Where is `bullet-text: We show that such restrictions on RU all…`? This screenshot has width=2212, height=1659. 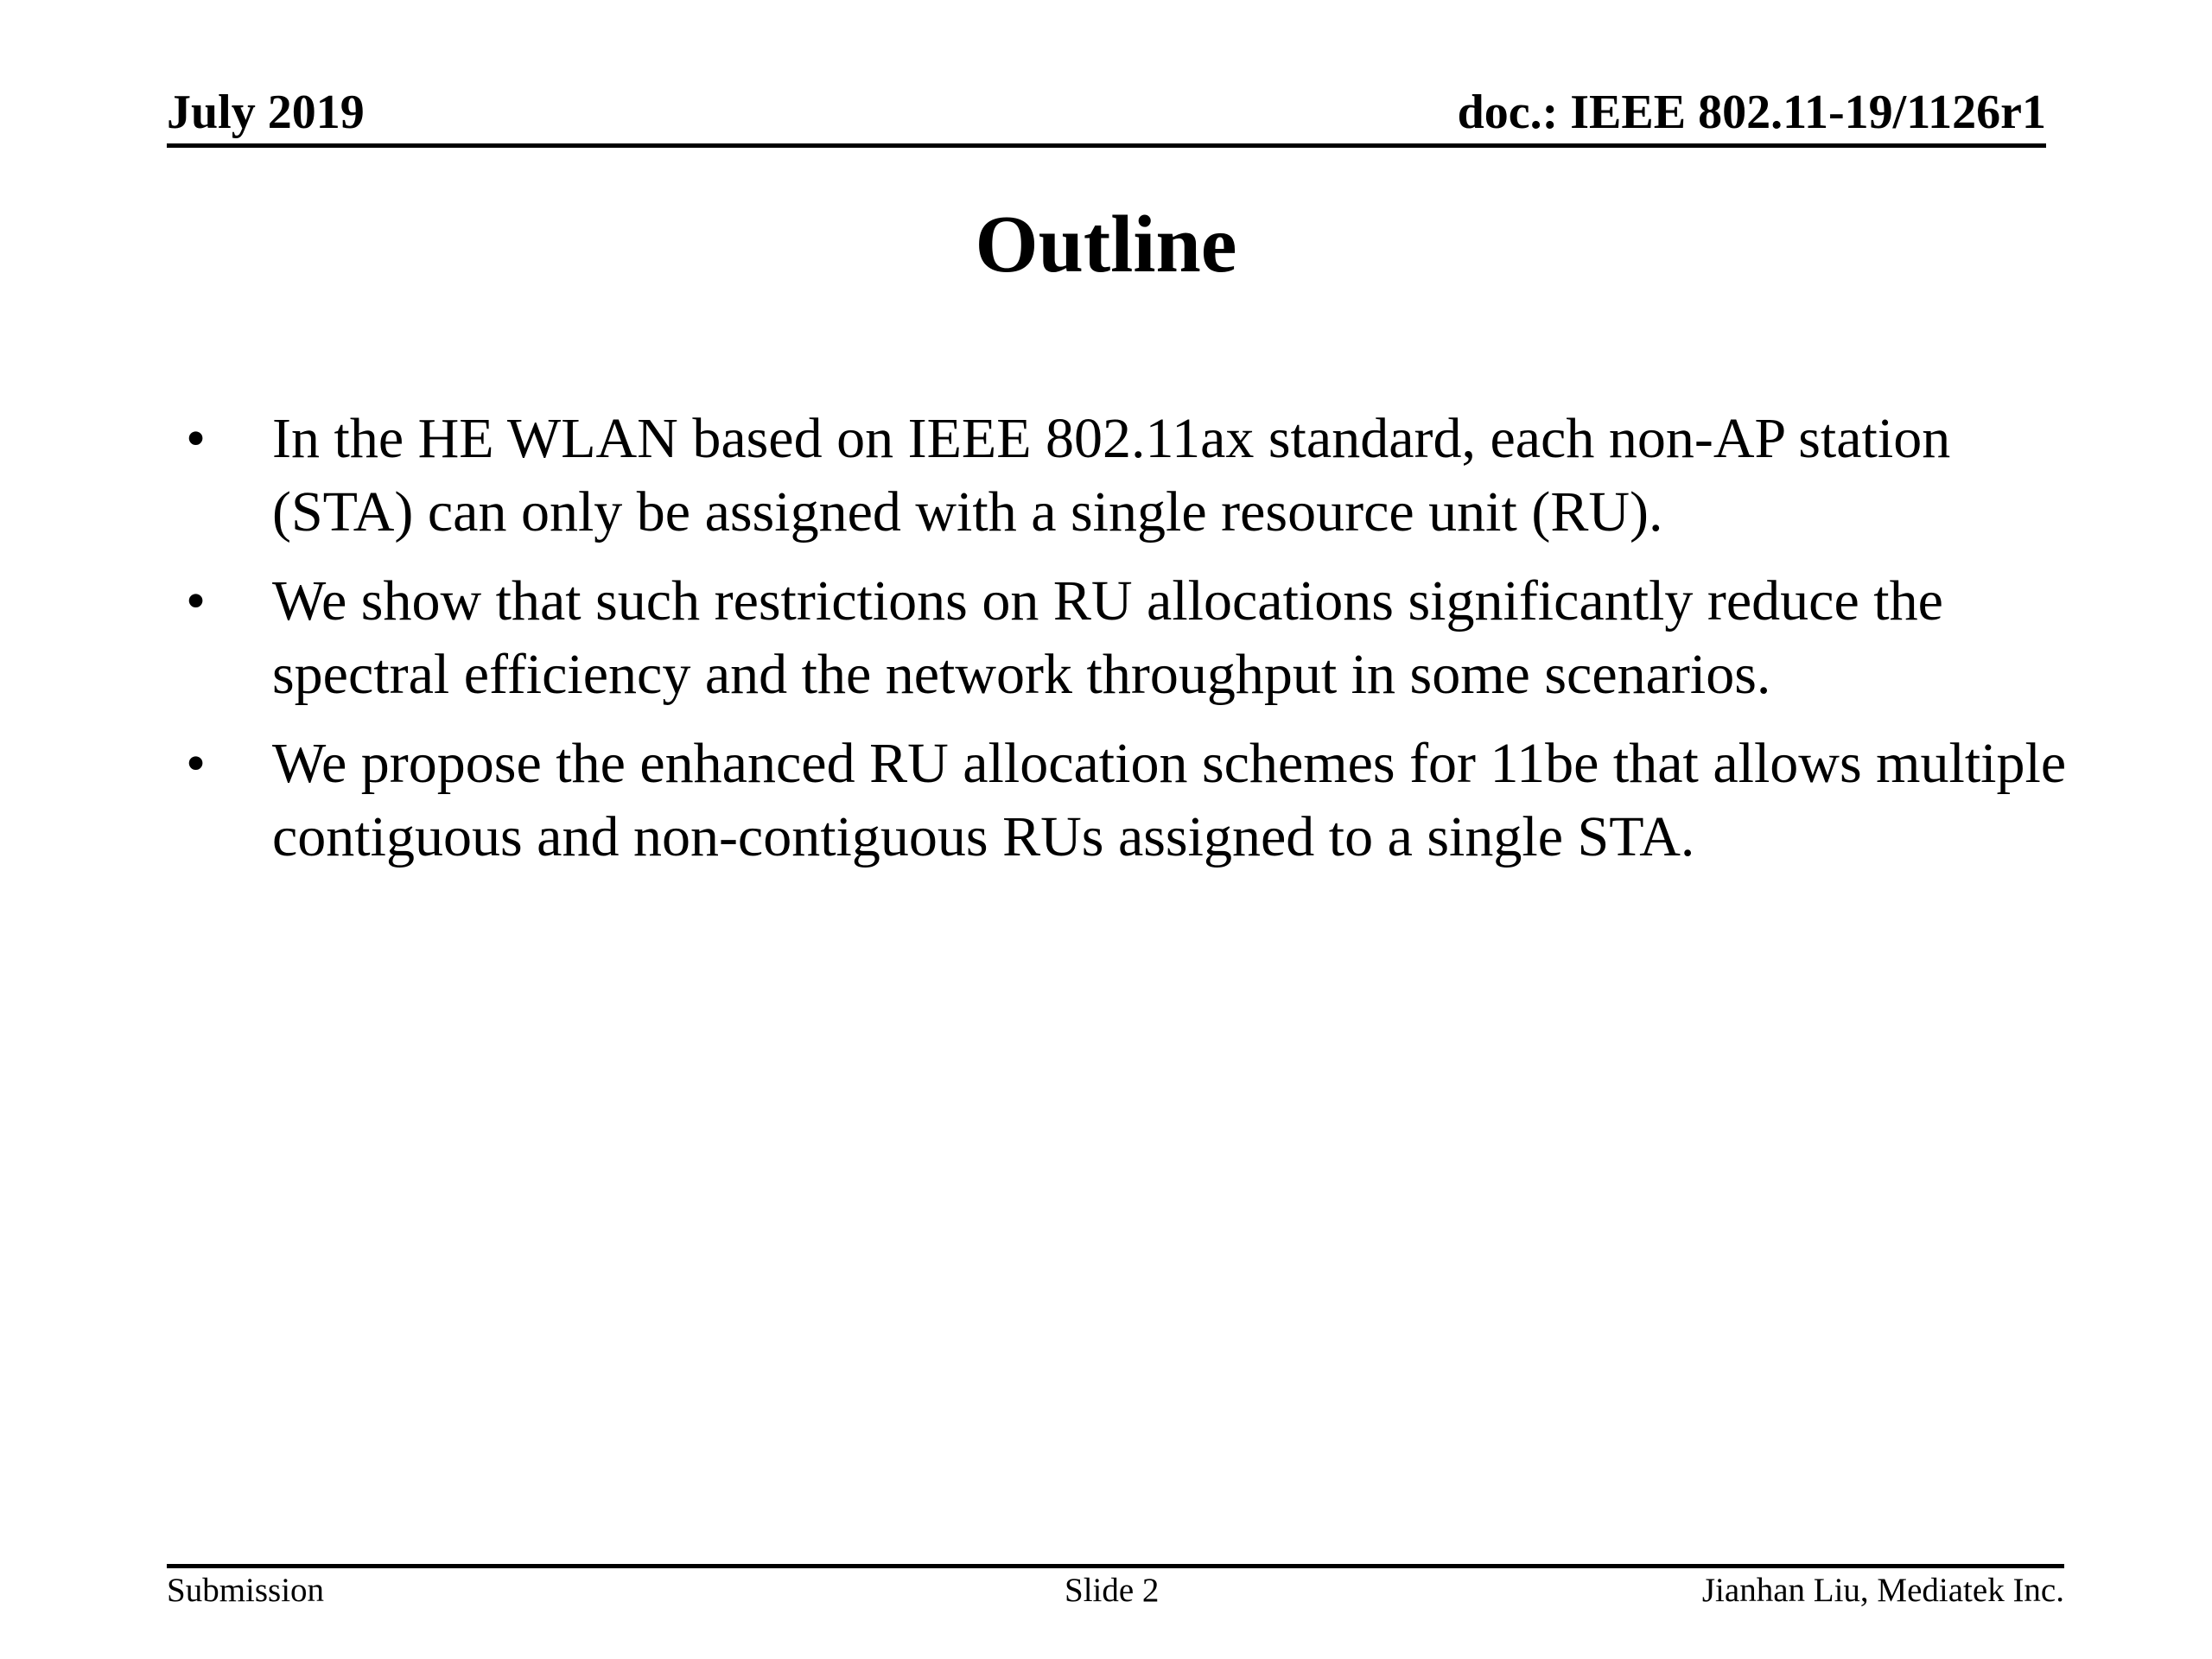 bullet-text: We show that such restrictions on RU all… is located at coordinates (1107, 637).